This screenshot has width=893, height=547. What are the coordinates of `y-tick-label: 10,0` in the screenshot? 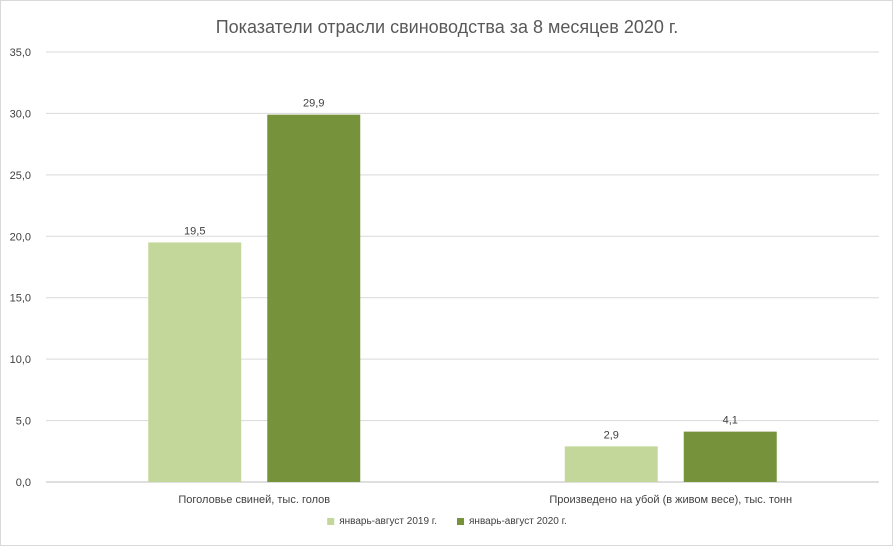 It's located at (20, 360).